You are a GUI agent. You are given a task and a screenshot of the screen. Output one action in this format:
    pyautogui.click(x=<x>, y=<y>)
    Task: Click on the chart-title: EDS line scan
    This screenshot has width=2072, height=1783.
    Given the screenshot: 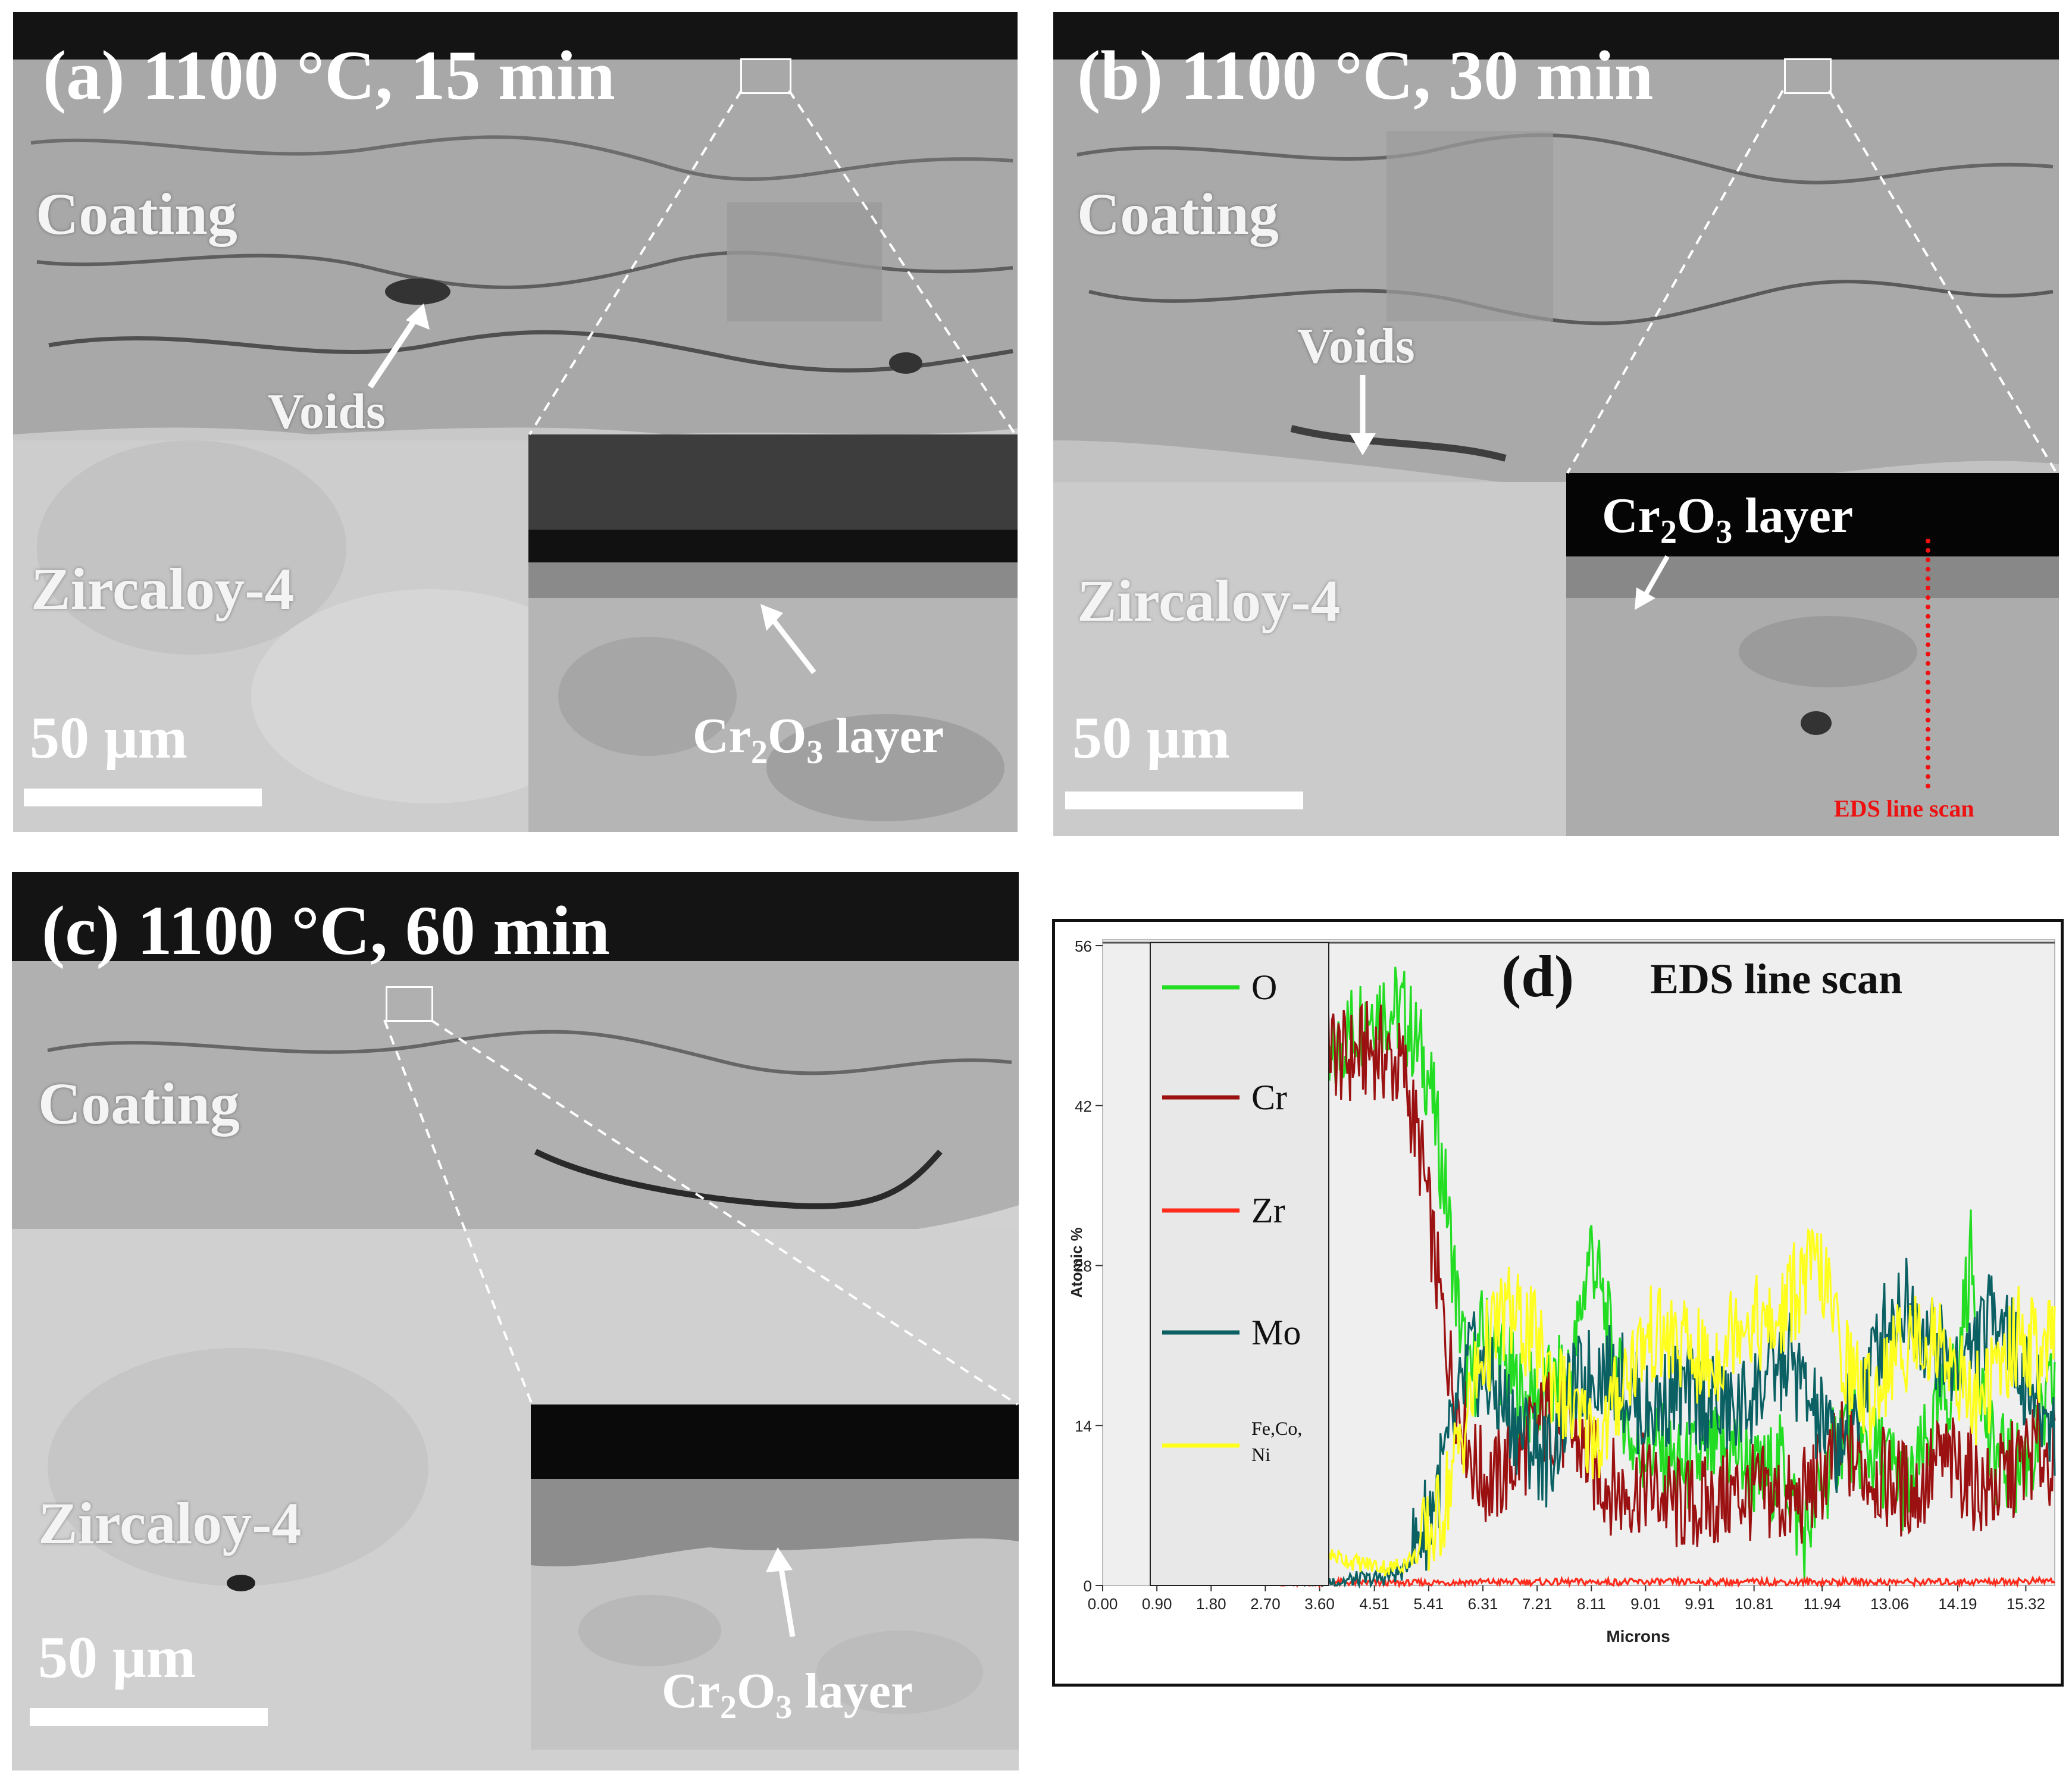 What is the action you would take?
    pyautogui.click(x=1776, y=979)
    